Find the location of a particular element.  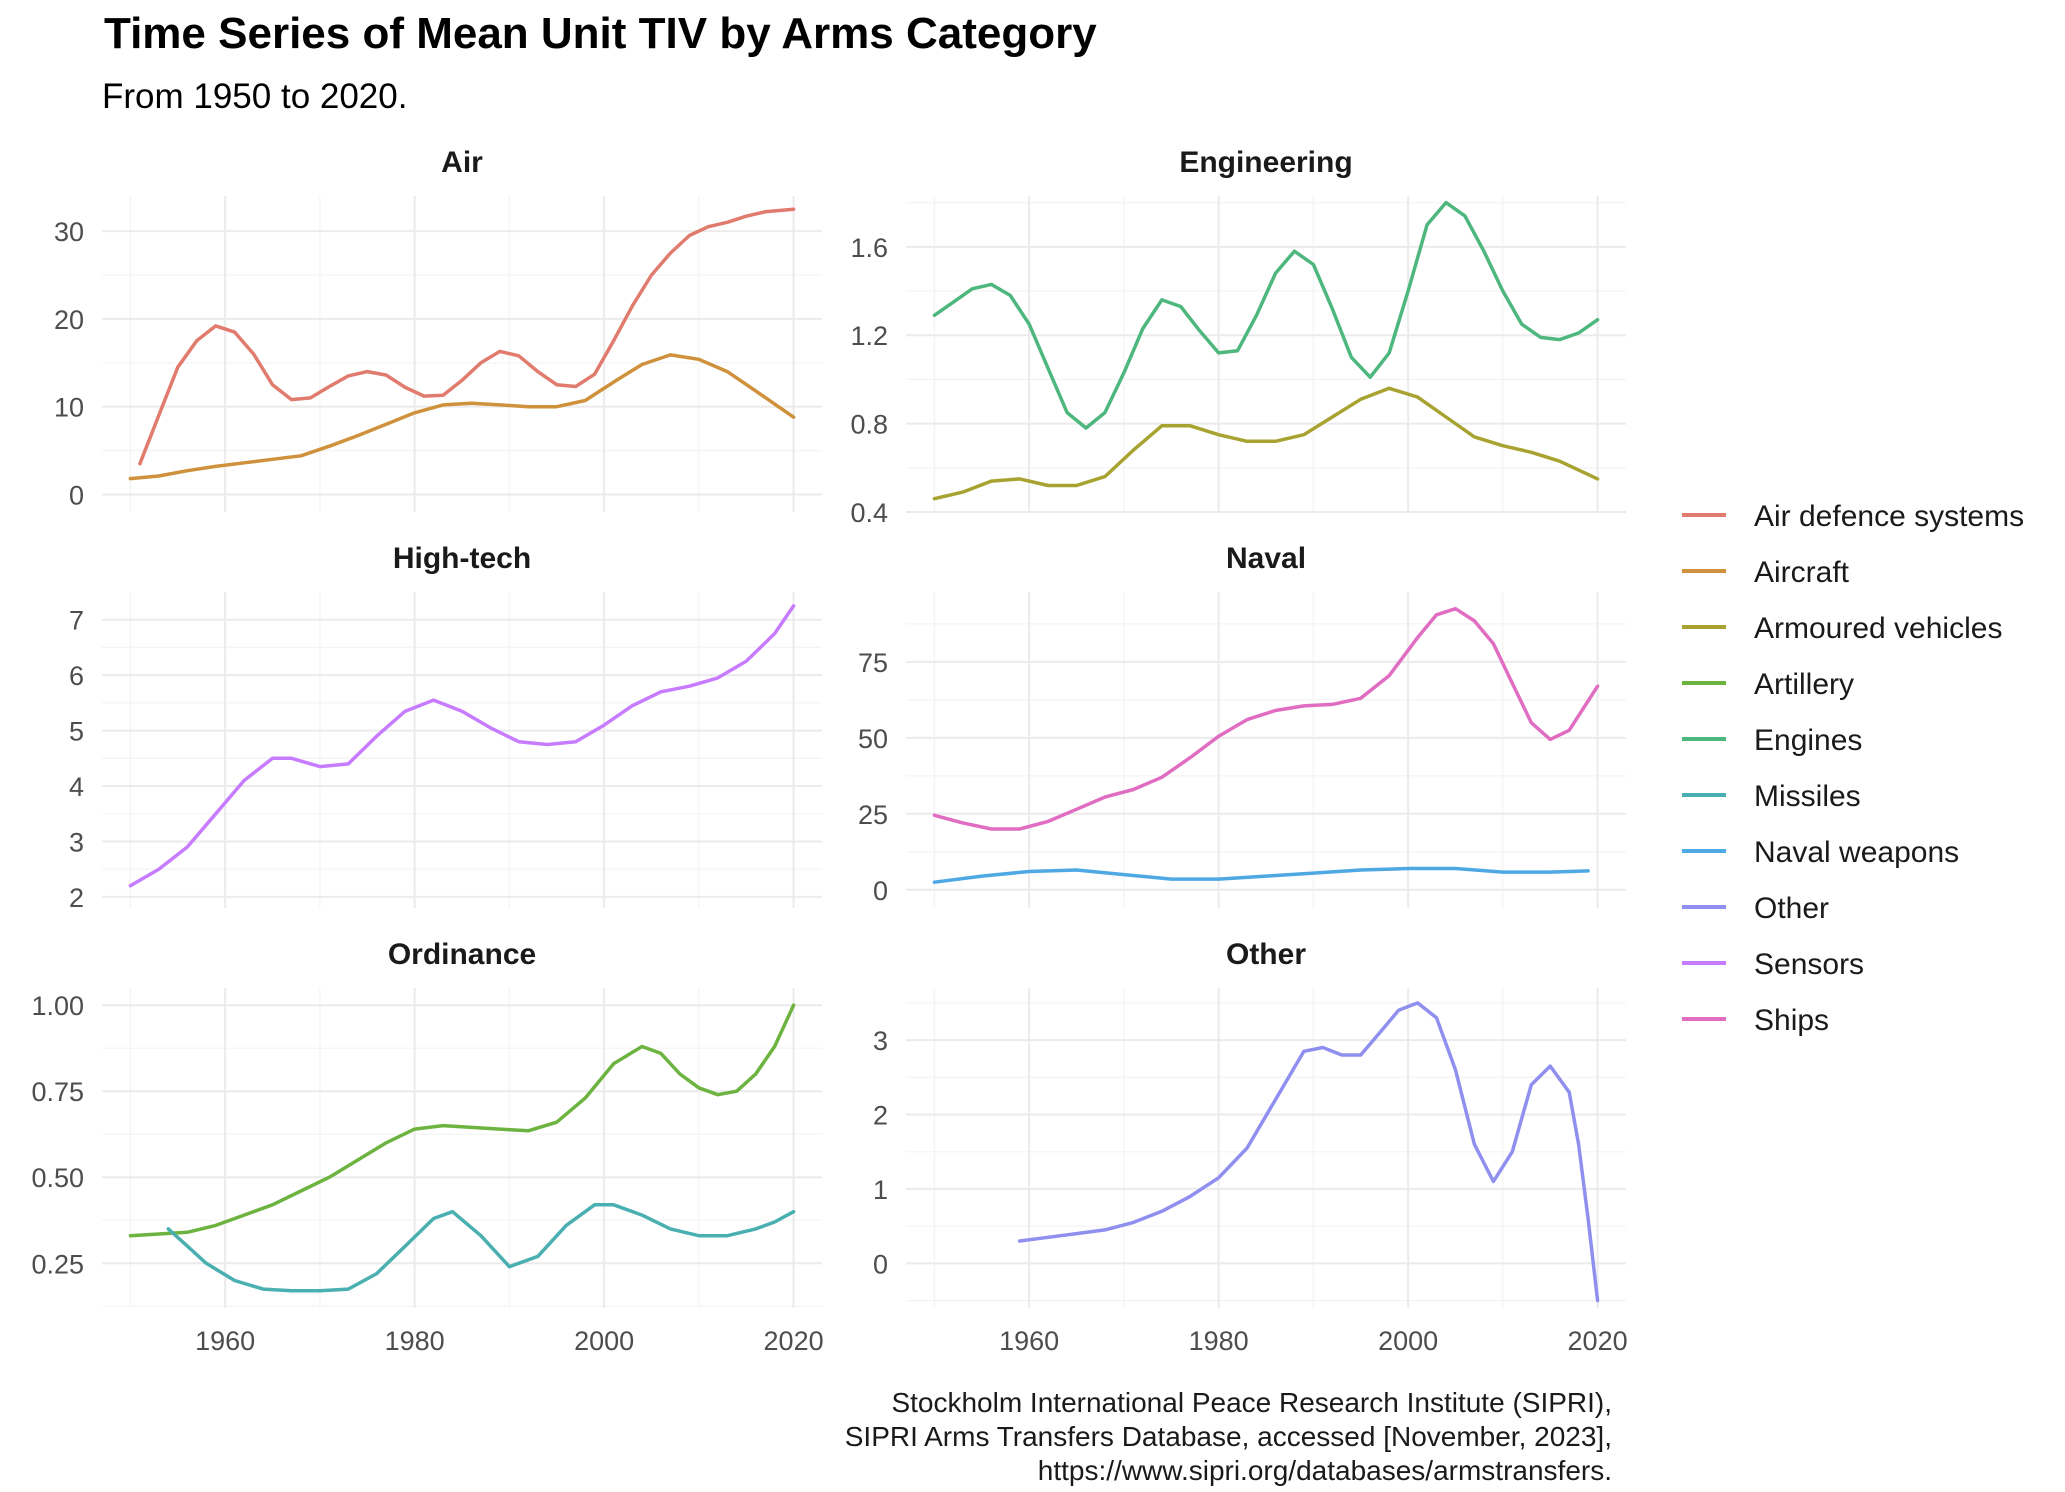

legend-label: Armoured vehicles is located at coordinates (1878, 628).